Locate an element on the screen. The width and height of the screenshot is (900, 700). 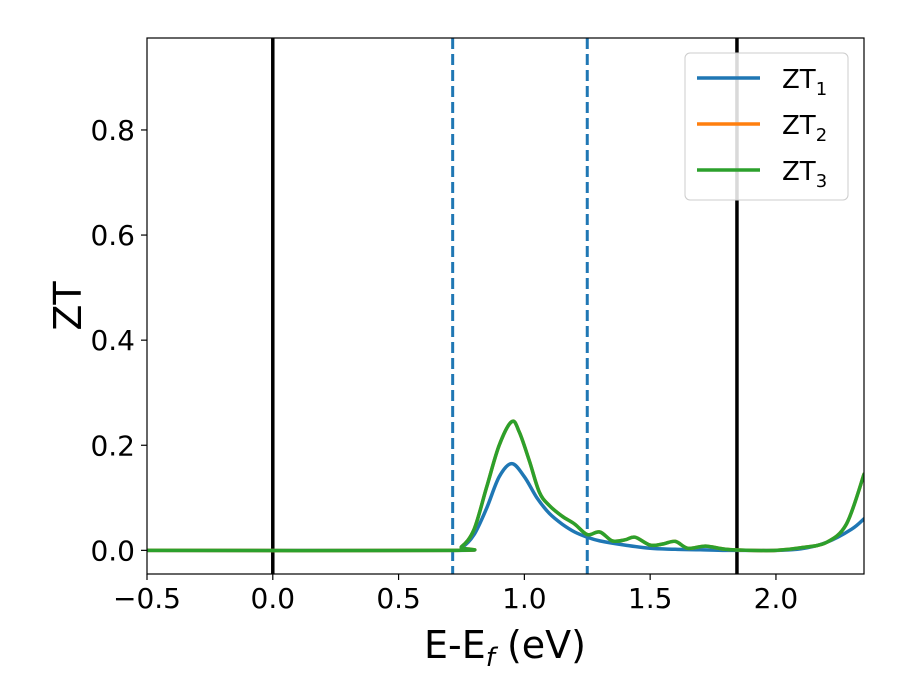
series-line-zt1 is located at coordinates (505, 507).